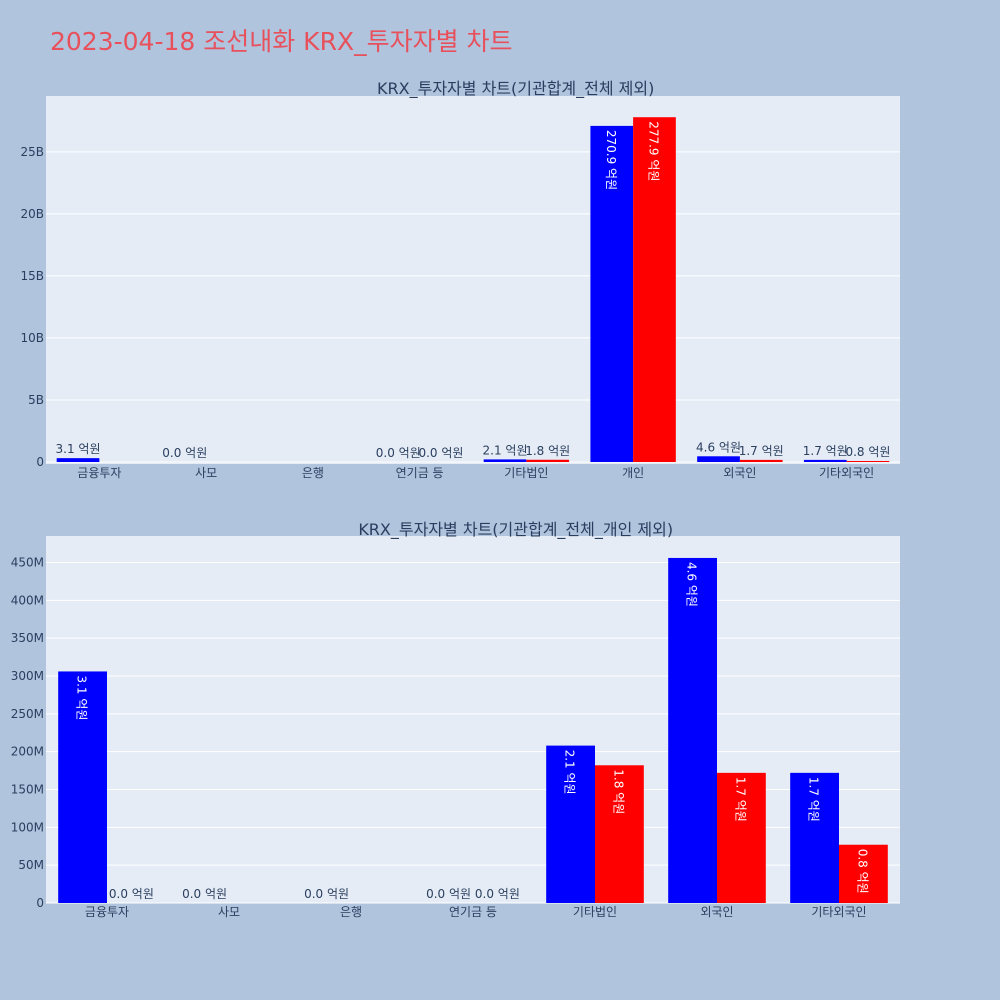 The width and height of the screenshot is (1000, 1000). Describe the element at coordinates (27, 638) in the screenshot. I see `y-tick-label: 350M` at that location.